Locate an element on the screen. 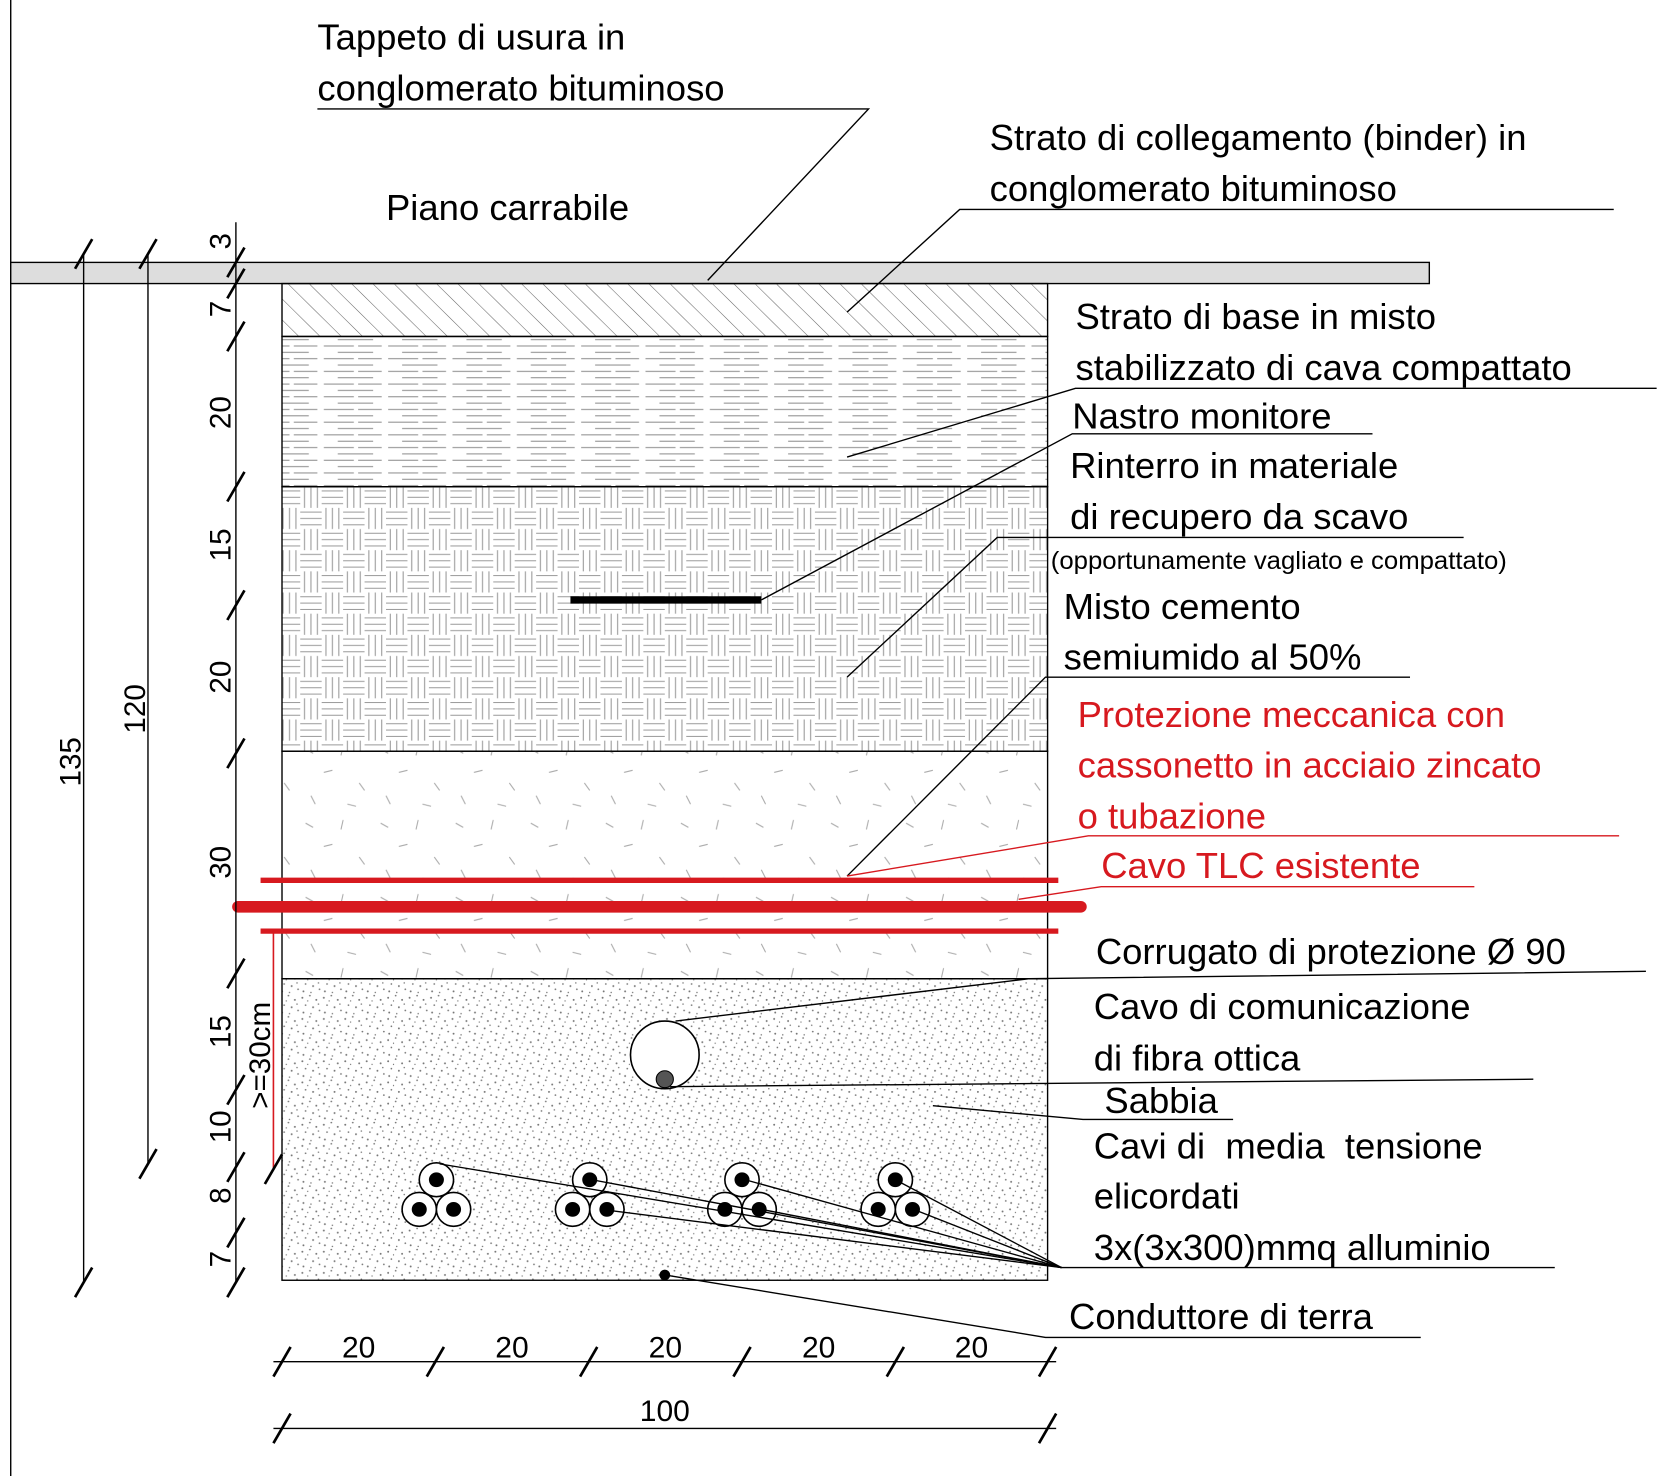 The width and height of the screenshot is (1662, 1476). fiber-cable is located at coordinates (664, 1079).